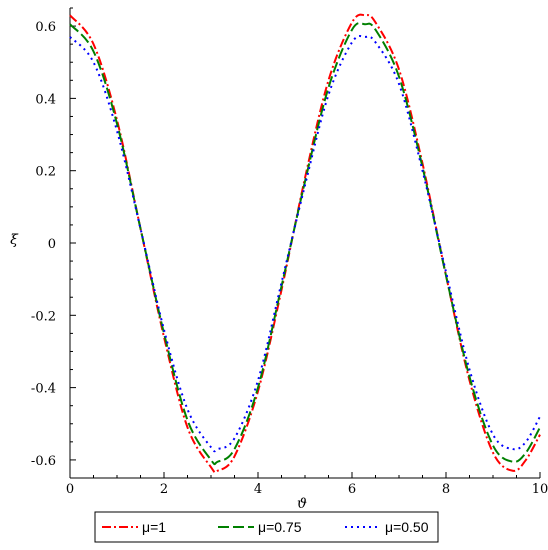  Describe the element at coordinates (540, 489) in the screenshot. I see `x-tick-label: 10` at that location.